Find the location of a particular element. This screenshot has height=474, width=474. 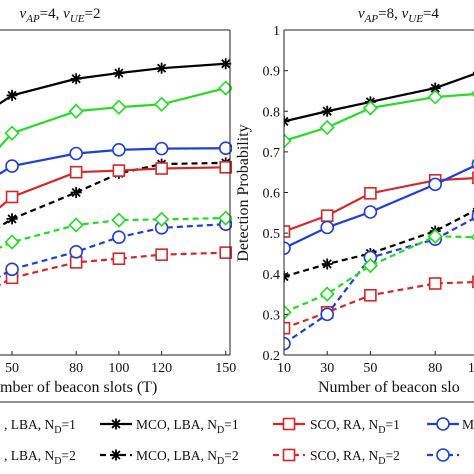

right-series-1-line is located at coordinates (379, 98).